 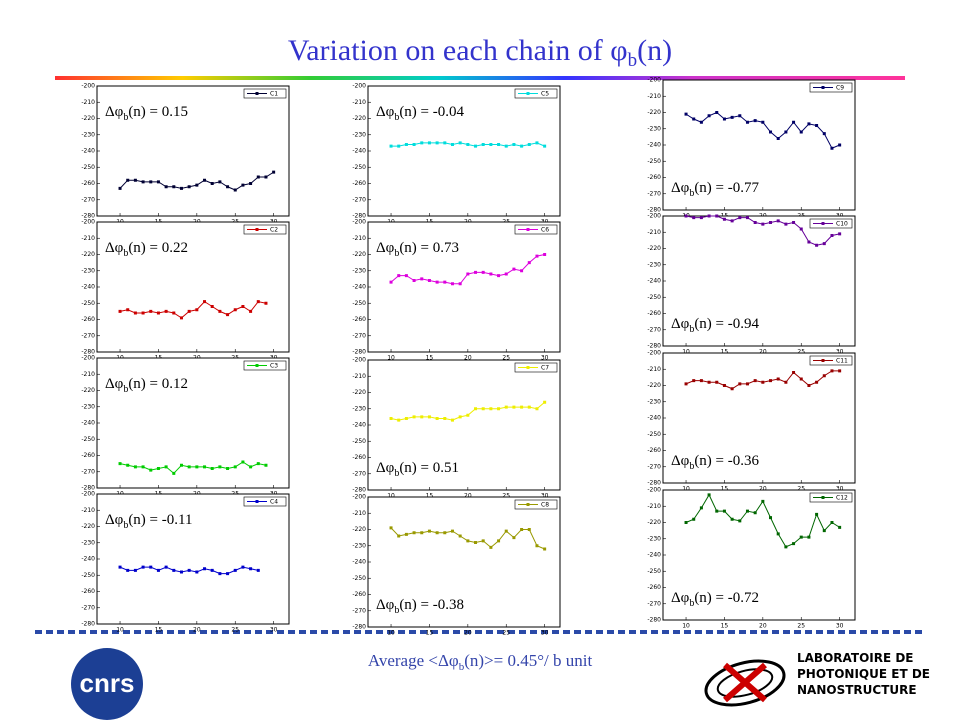 What do you see at coordinates (420, 113) in the screenshot?
I see `annotation: Δφb(n) = -0.04` at bounding box center [420, 113].